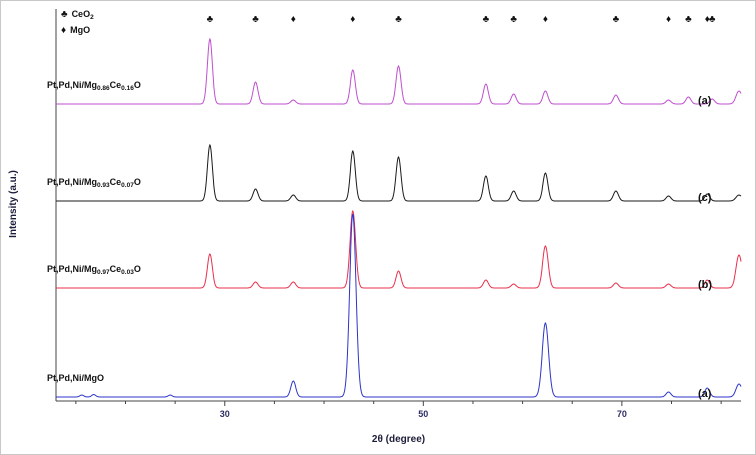 The image size is (756, 455). I want to click on series-label-subscript: 0.86, so click(103, 88).